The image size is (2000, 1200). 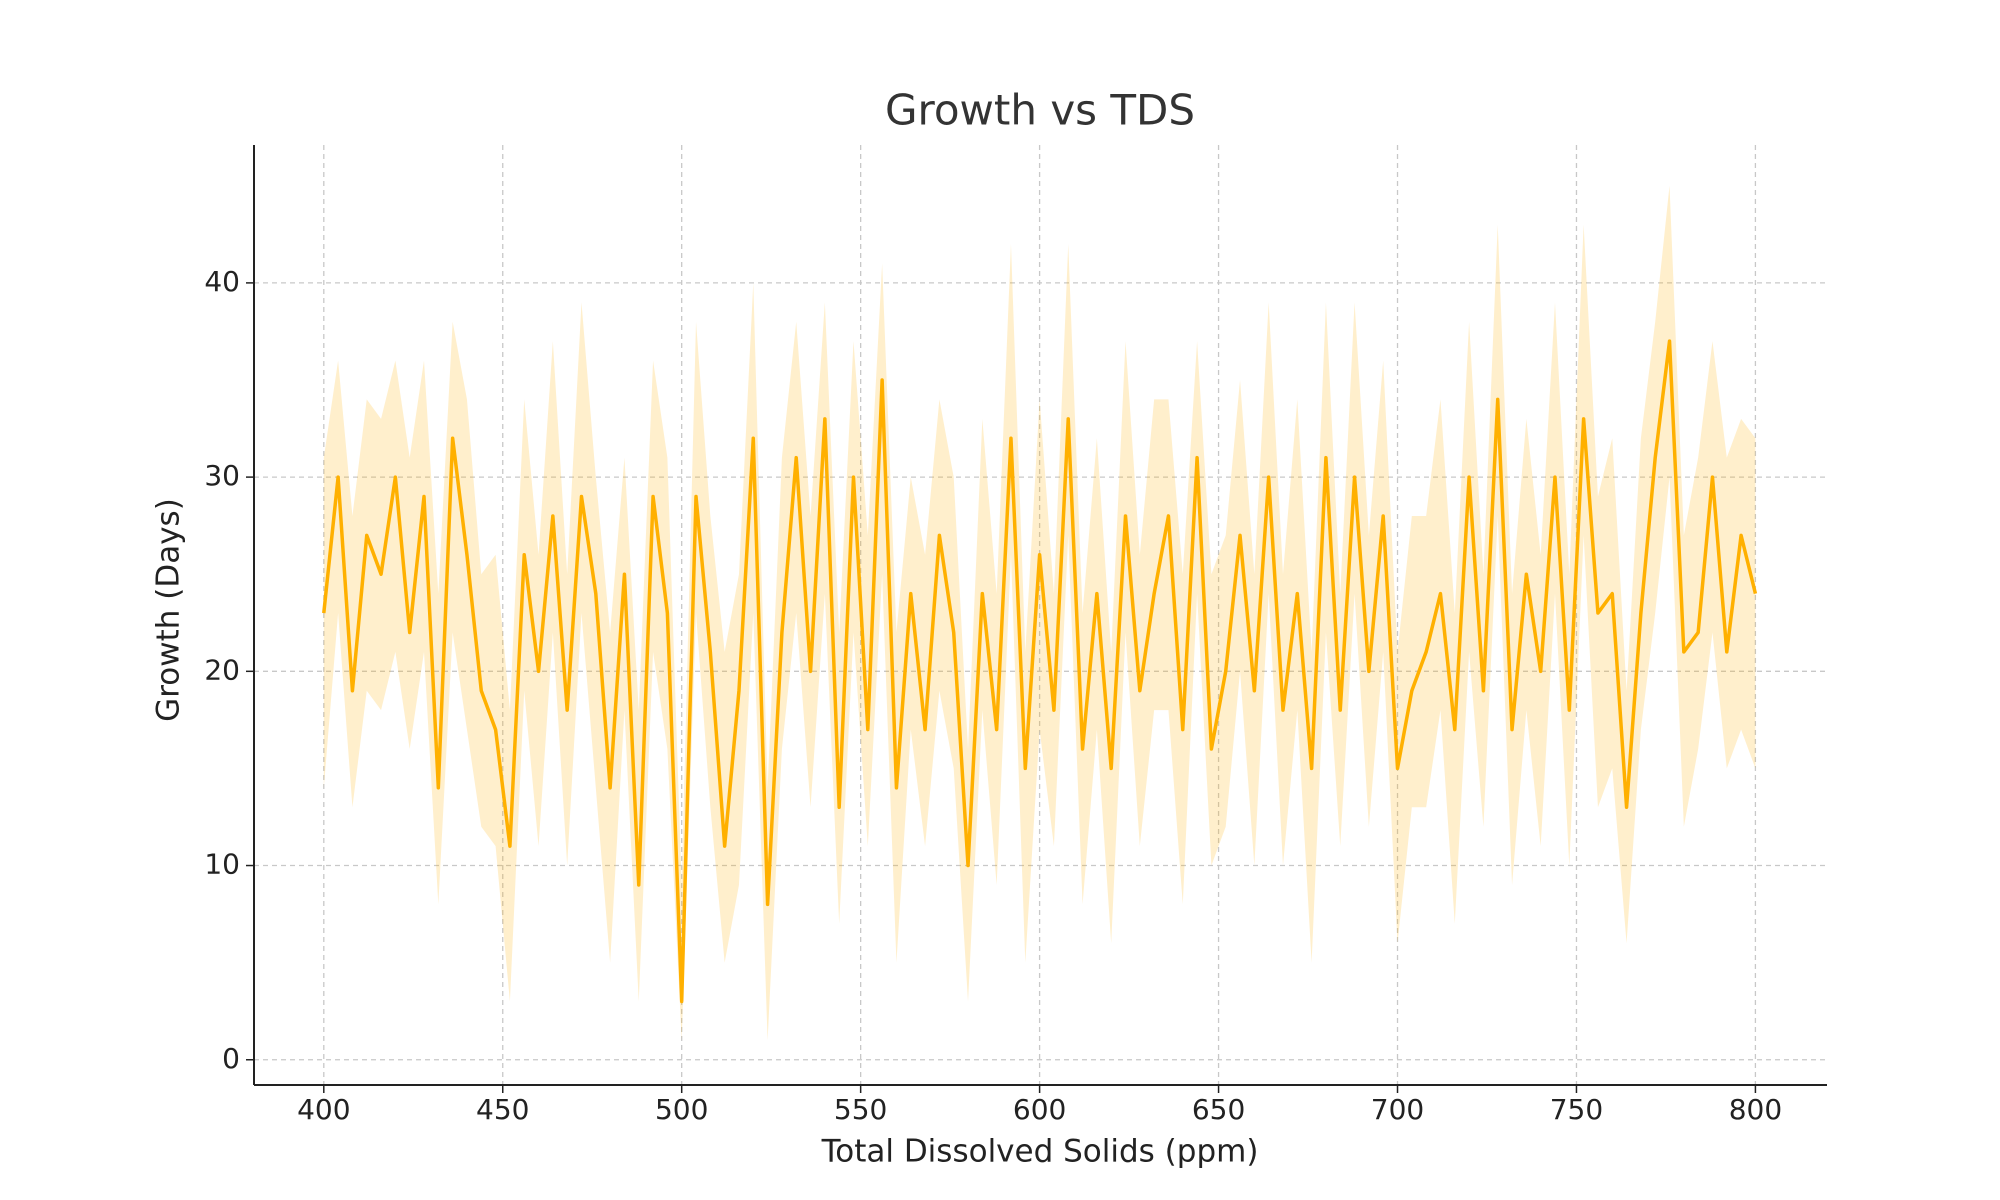 What do you see at coordinates (1218, 1109) in the screenshot?
I see `x-tick-label: 650` at bounding box center [1218, 1109].